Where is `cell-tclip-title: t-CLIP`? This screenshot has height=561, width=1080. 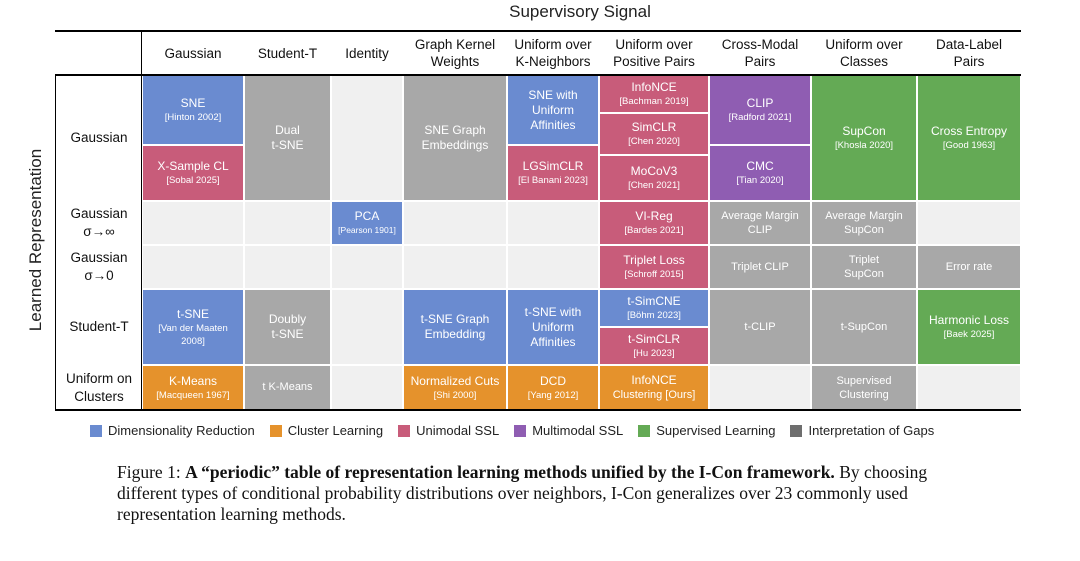
cell-tclip-title: t-CLIP is located at coordinates (760, 326).